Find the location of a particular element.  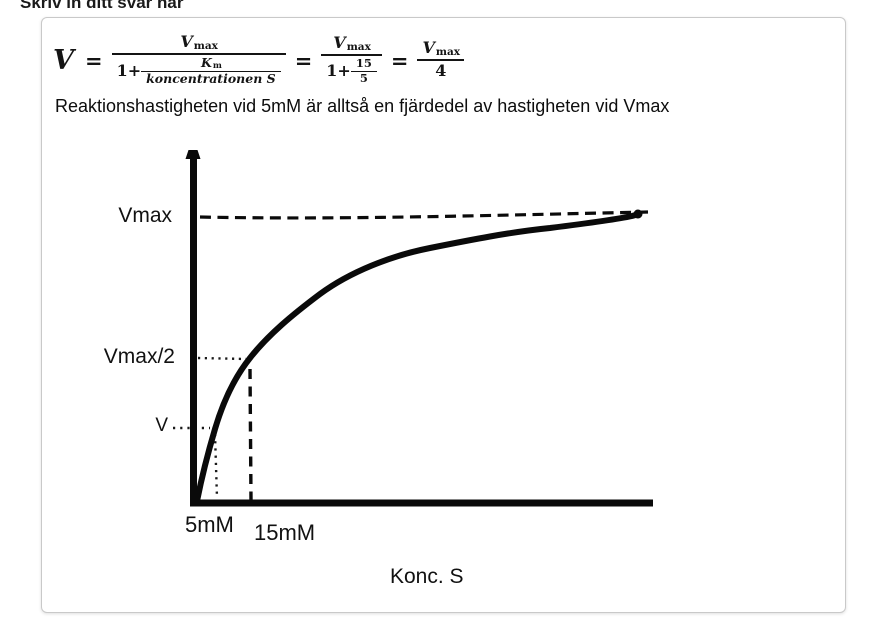

x-axis-title: Konc. S is located at coordinates (427, 576).